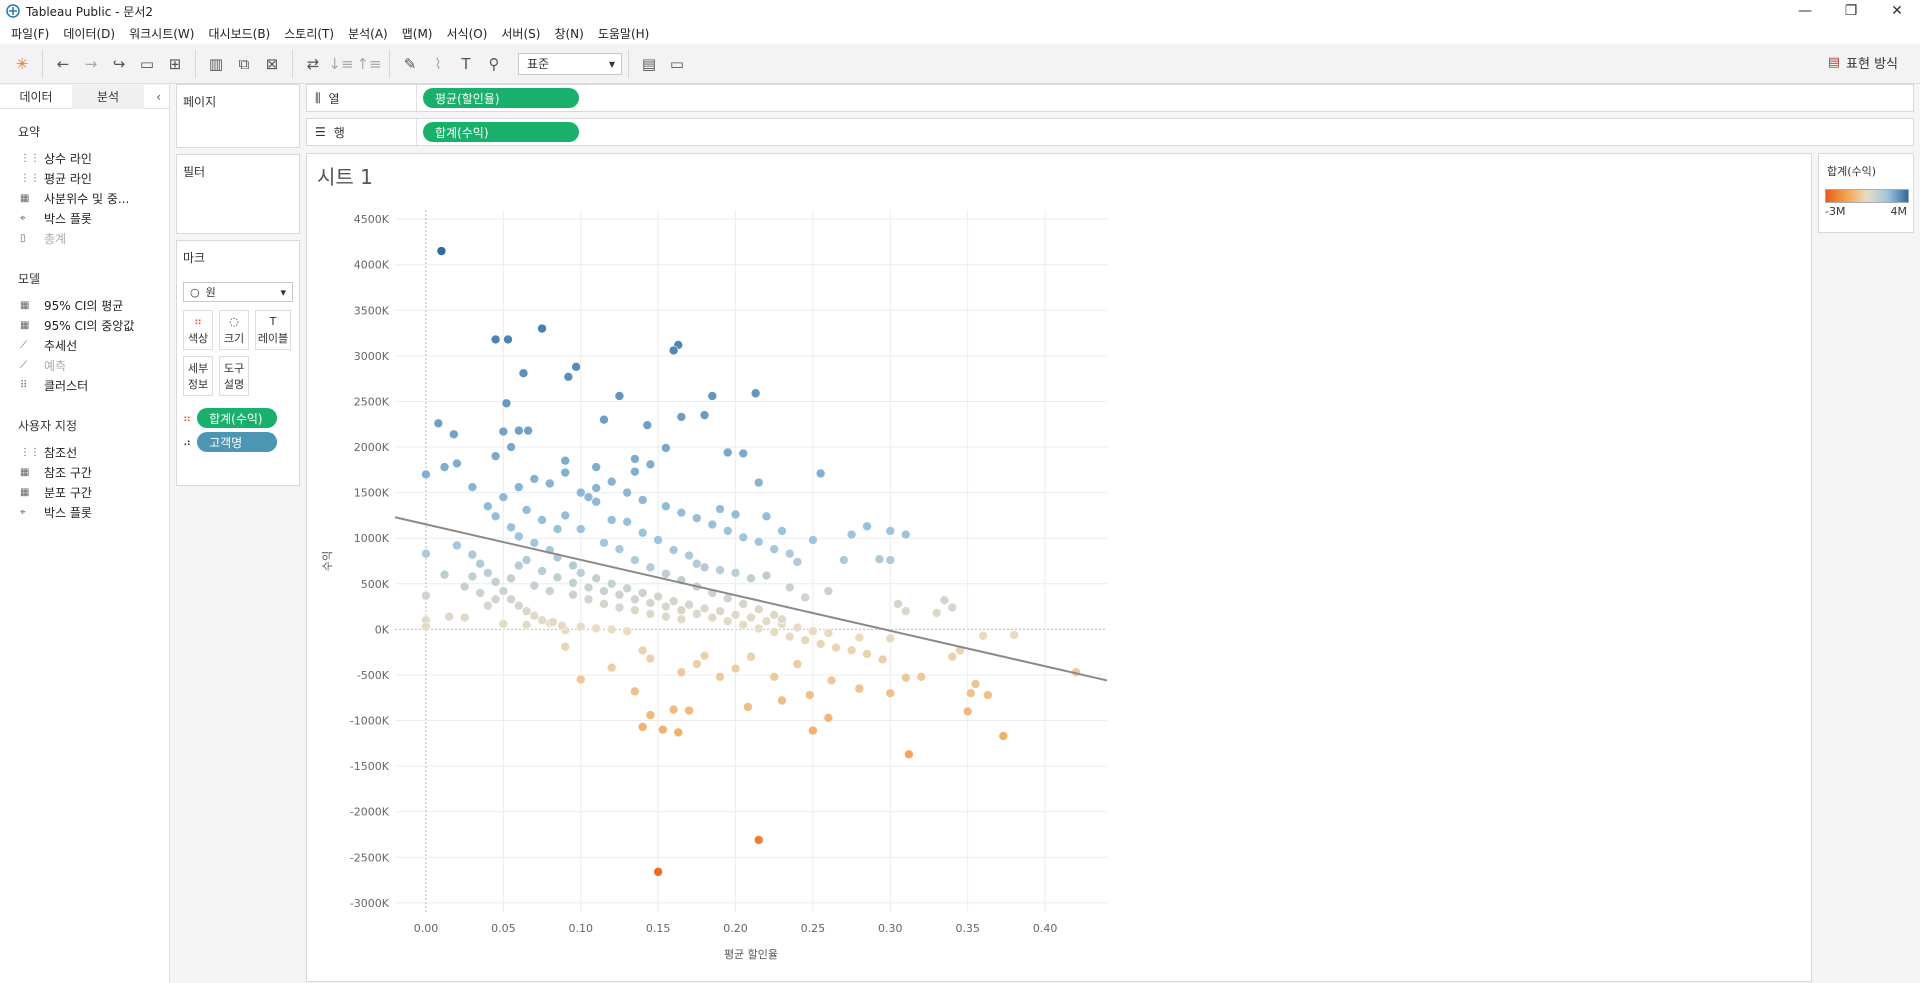  Describe the element at coordinates (1867, 196) in the screenshot. I see `legend-gradient` at that location.